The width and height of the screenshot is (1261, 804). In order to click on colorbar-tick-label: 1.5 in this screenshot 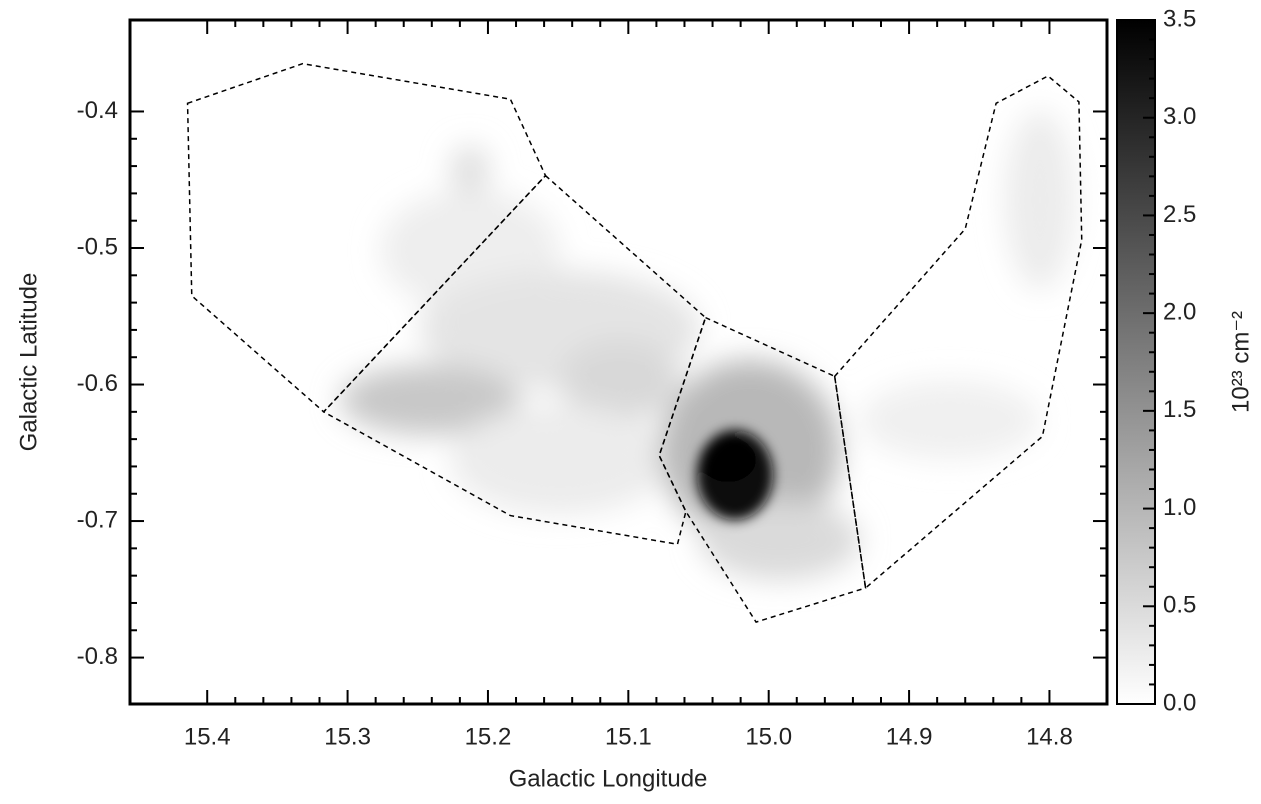, I will do `click(1179, 409)`.